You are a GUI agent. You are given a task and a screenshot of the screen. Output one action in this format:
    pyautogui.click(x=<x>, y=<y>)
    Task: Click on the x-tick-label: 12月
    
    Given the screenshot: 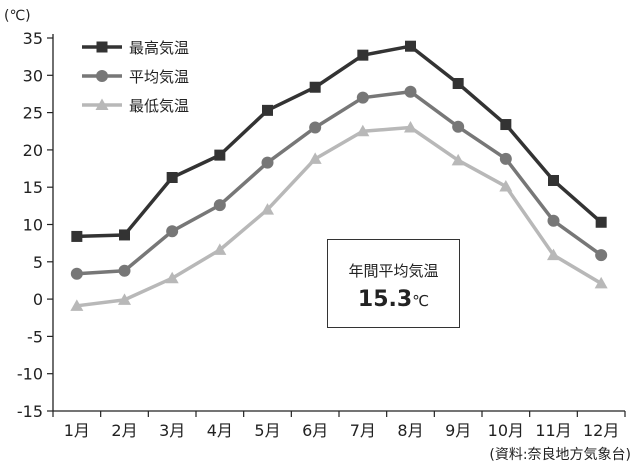 What is the action you would take?
    pyautogui.click(x=601, y=430)
    